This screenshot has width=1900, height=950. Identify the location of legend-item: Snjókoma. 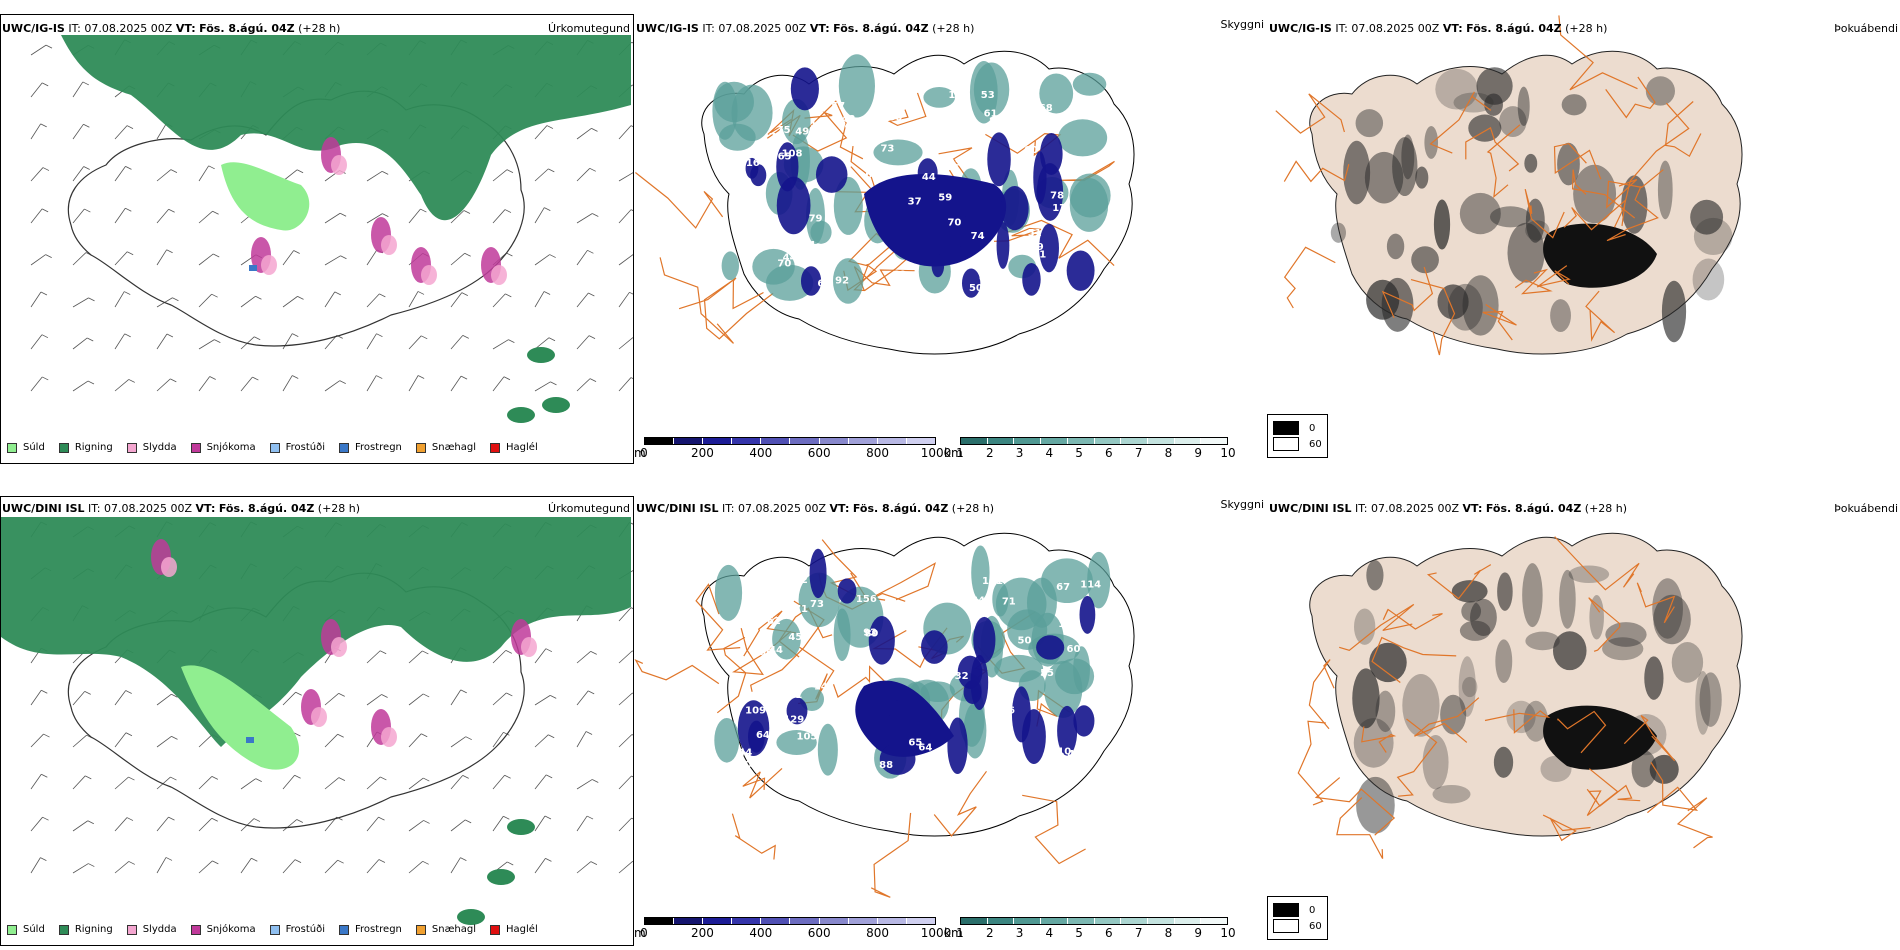
(223, 447).